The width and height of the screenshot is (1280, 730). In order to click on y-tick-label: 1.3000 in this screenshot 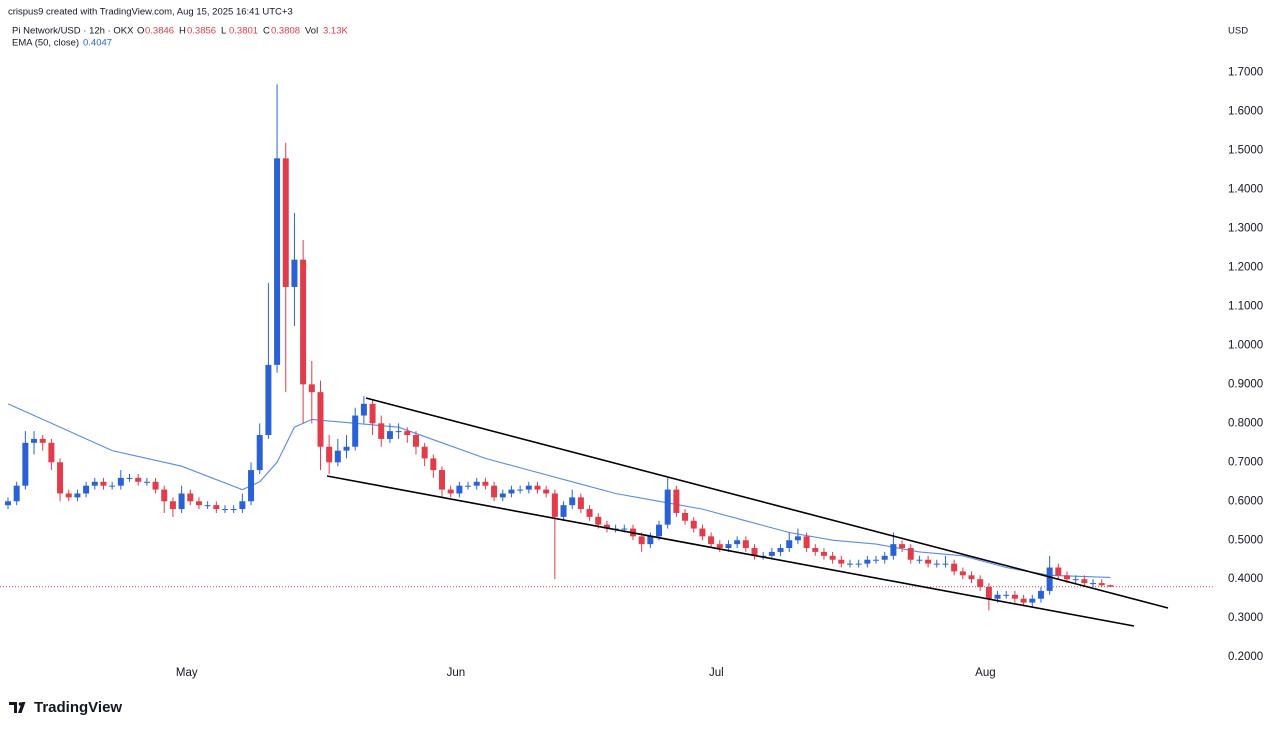, I will do `click(1245, 229)`.